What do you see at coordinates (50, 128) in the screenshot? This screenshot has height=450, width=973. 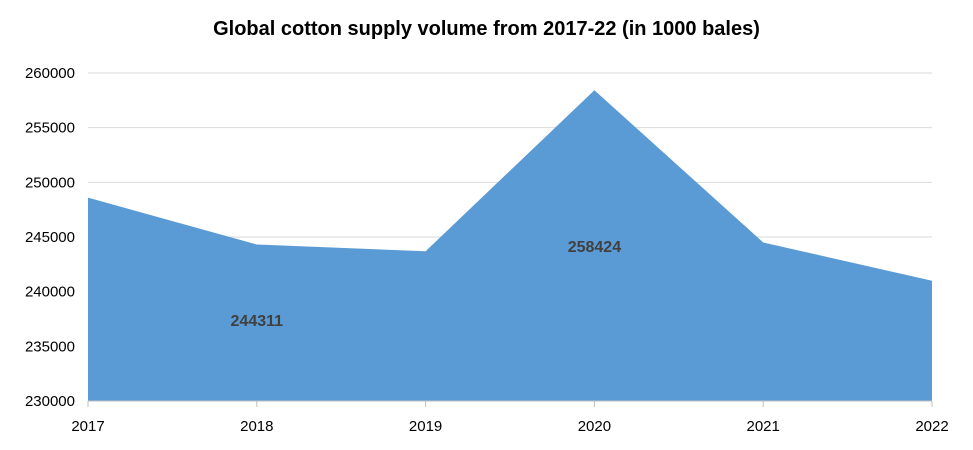 I see `y-tick-label: 255000` at bounding box center [50, 128].